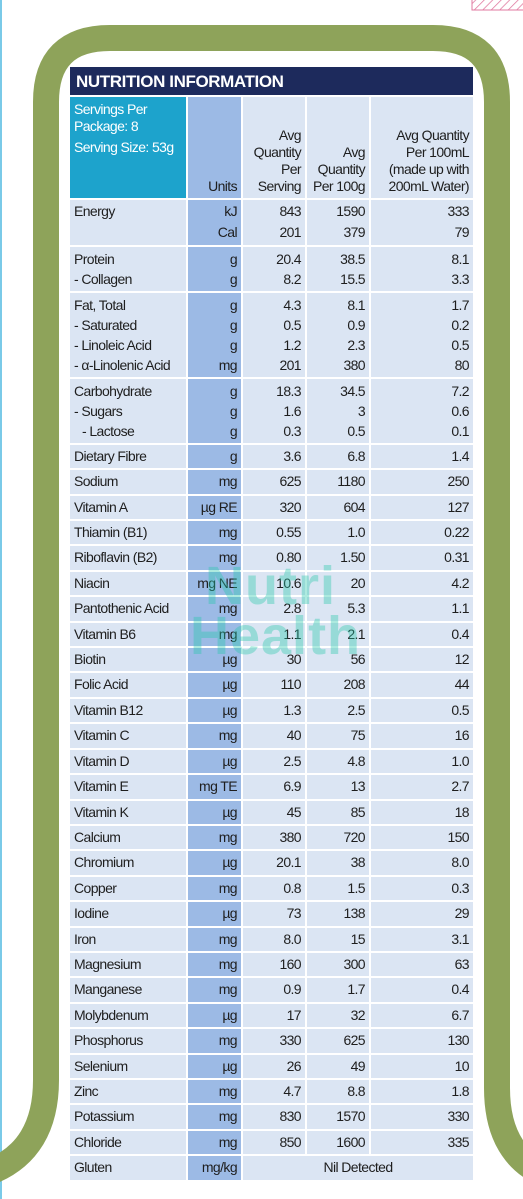 This screenshot has height=1199, width=523. What do you see at coordinates (271, 838) in the screenshot?
I see `nutrient-row: Calcium mg 380 720 150` at bounding box center [271, 838].